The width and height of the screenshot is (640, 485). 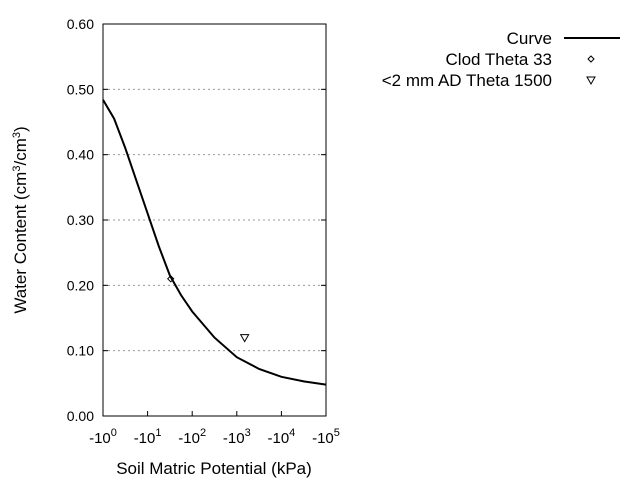 I want to click on legend-label: Clod Theta 33, so click(x=499, y=59).